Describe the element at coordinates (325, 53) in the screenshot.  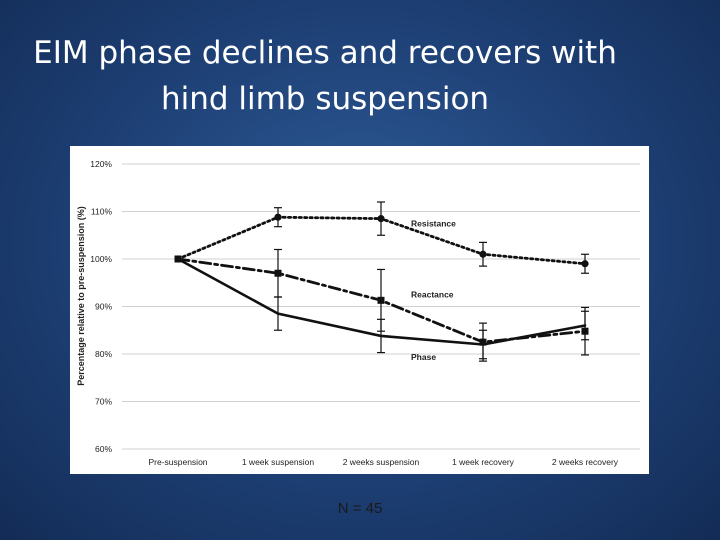
I see `title-line-1: EIM phase declines and recovers with` at that location.